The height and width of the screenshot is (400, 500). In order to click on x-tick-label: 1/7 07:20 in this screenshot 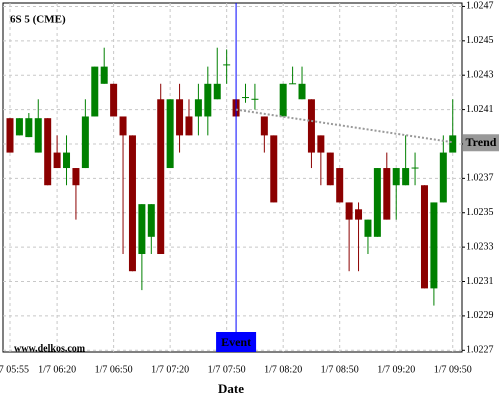, I will do `click(170, 369)`.